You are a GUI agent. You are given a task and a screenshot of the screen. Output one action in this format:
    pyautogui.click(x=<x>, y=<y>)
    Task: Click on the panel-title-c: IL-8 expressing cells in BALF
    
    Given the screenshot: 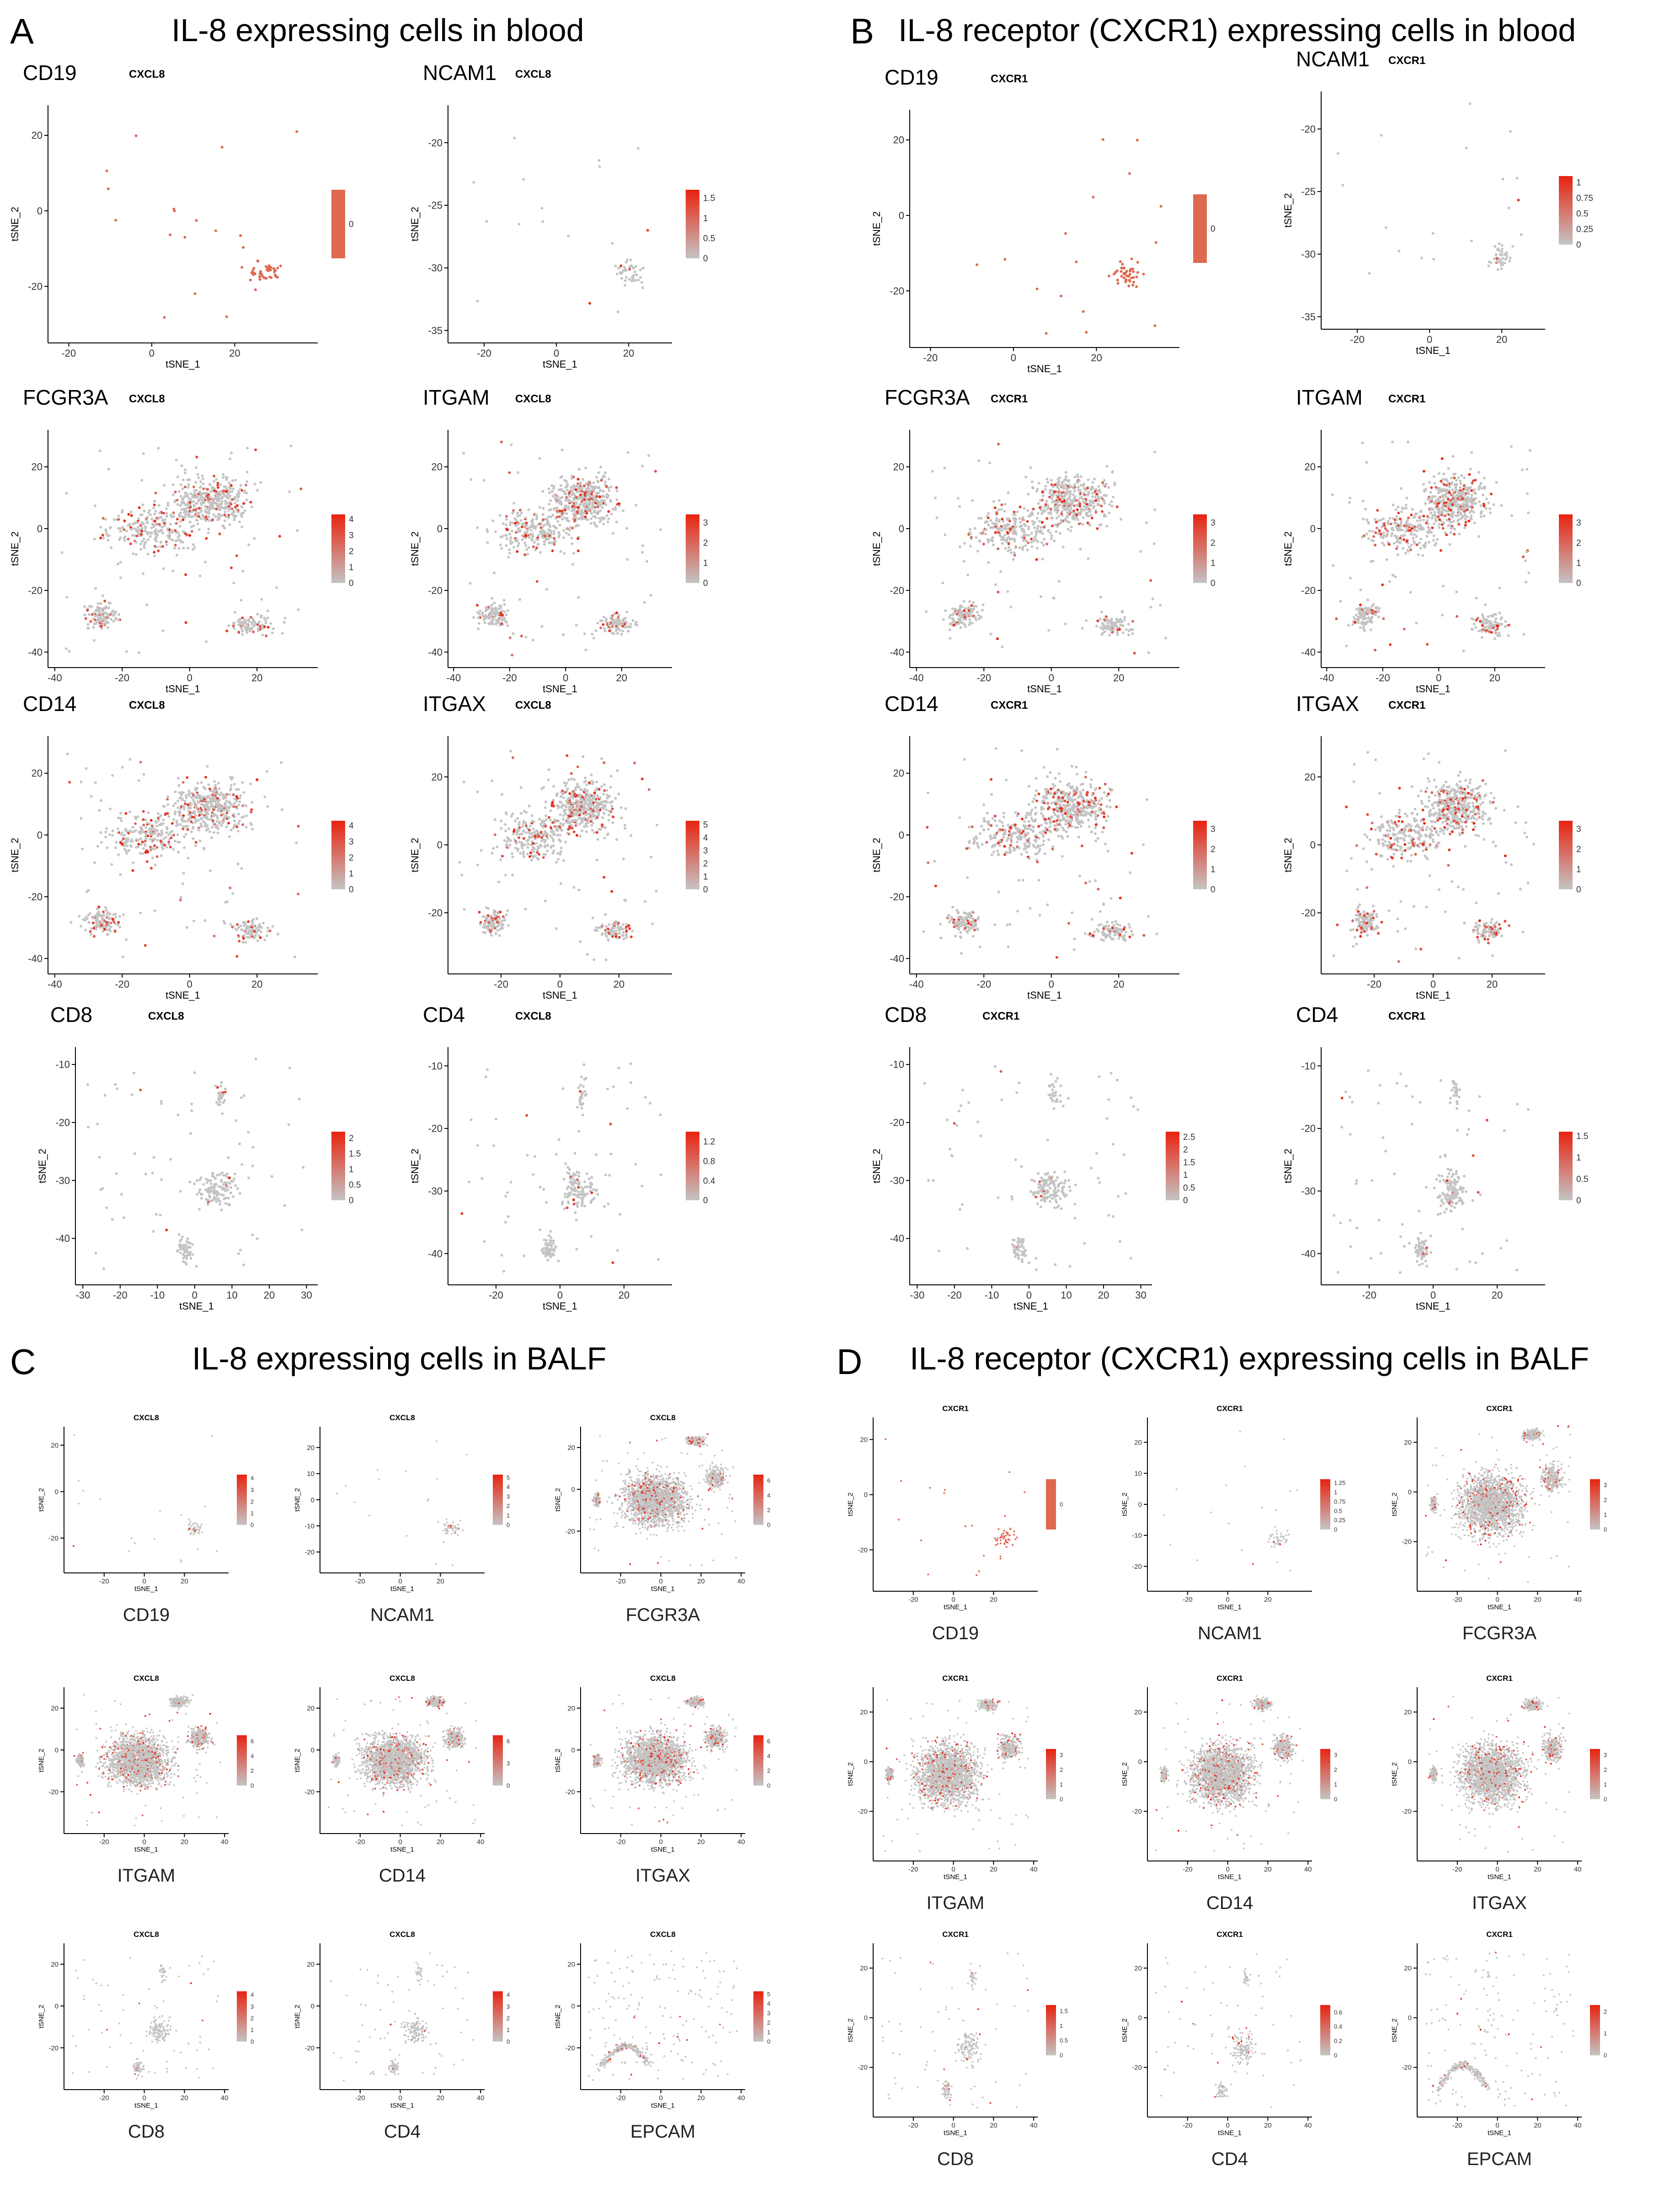 What is the action you would take?
    pyautogui.click(x=399, y=1359)
    